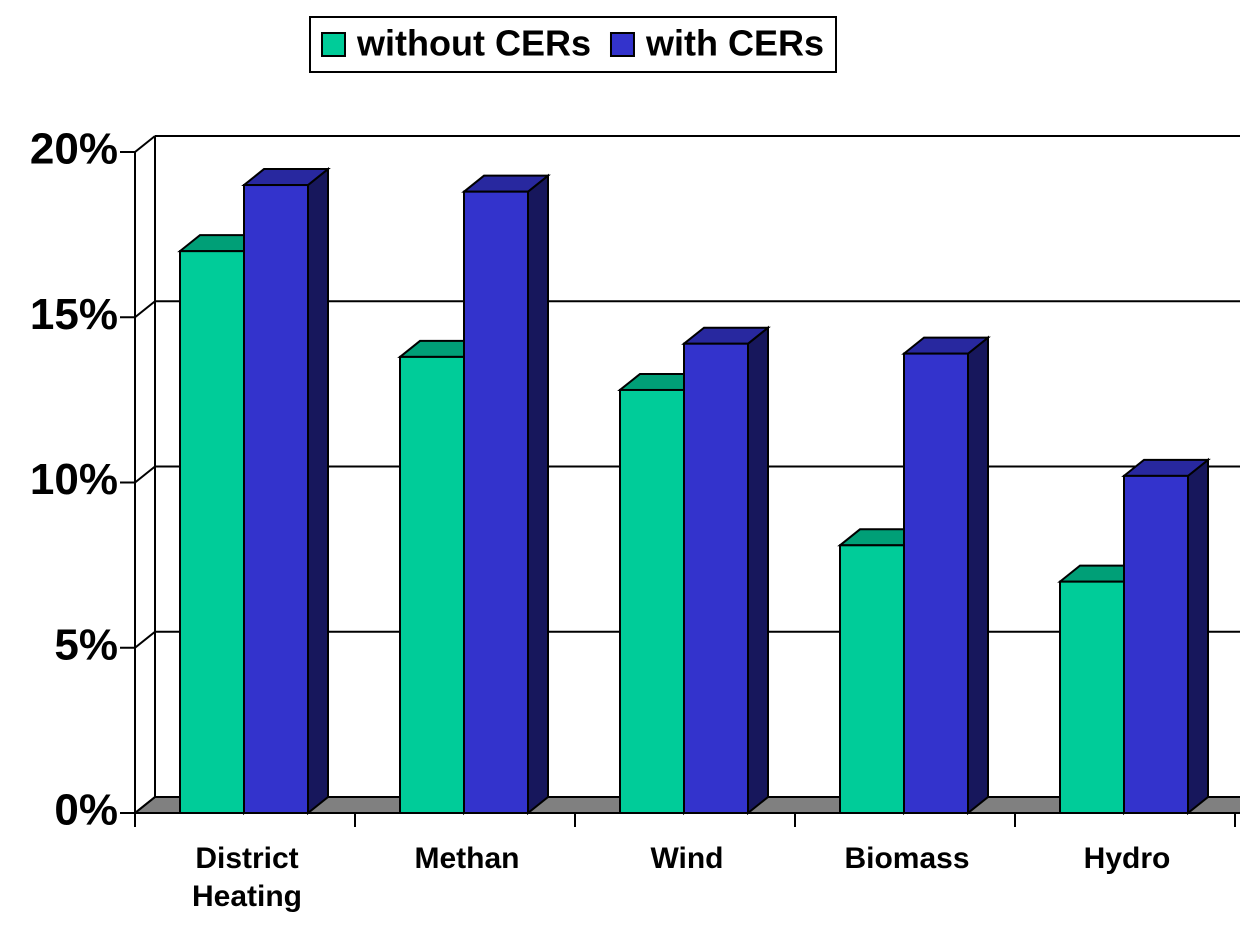  I want to click on legend-label: without CERs, so click(473, 43).